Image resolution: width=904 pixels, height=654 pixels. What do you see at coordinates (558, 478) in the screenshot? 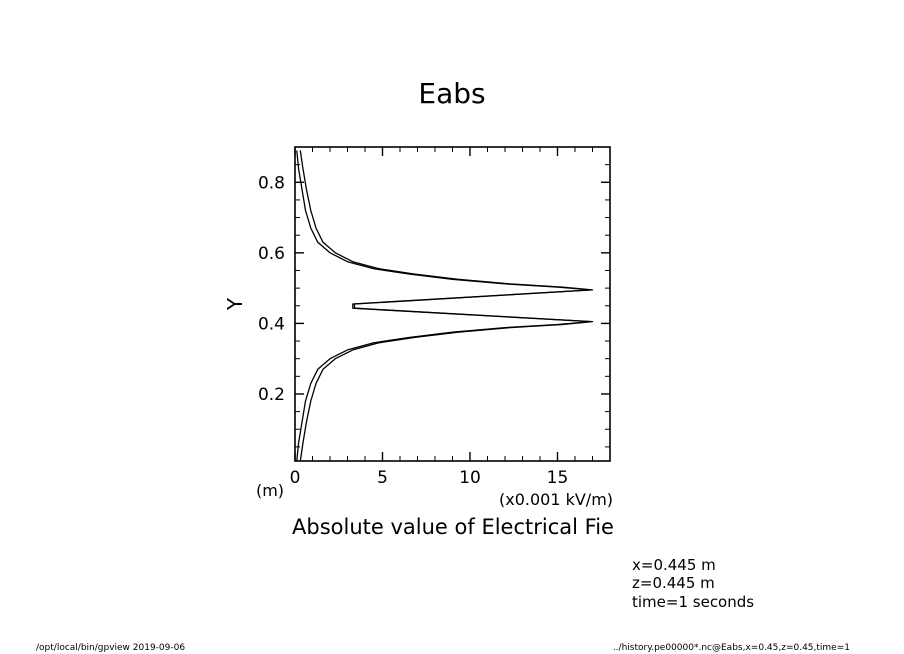
I see `x-tick-label: 15` at bounding box center [558, 478].